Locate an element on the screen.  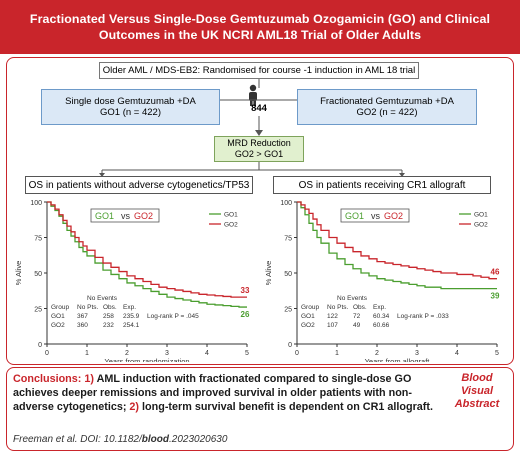
arm-fractionated-n: GO2 (n = 422) is located at coordinates (387, 112).